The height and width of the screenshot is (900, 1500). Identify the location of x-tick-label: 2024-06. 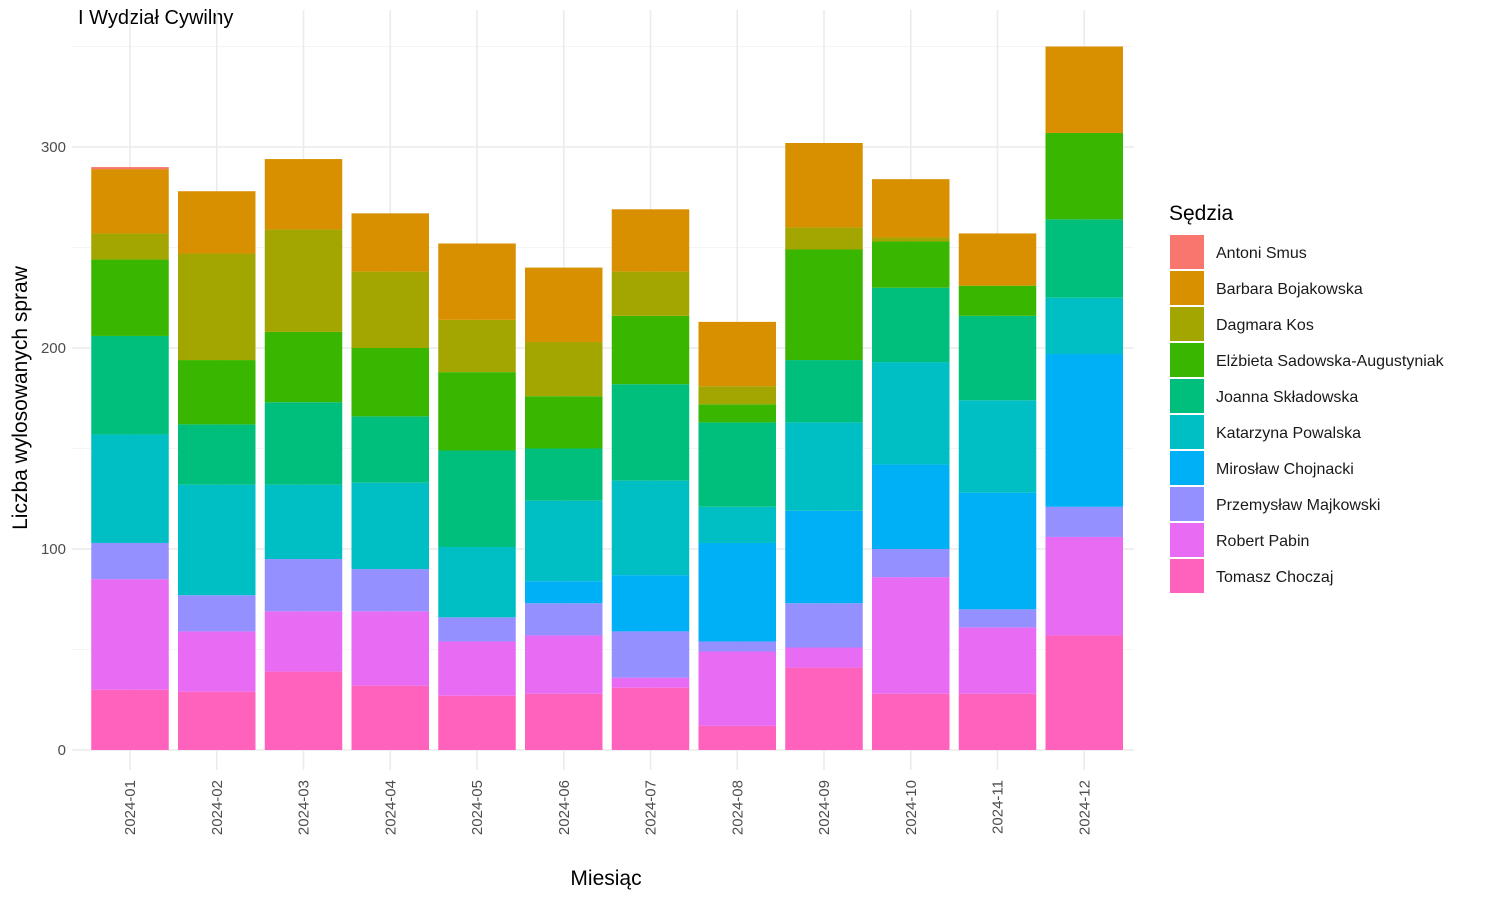
(564, 807).